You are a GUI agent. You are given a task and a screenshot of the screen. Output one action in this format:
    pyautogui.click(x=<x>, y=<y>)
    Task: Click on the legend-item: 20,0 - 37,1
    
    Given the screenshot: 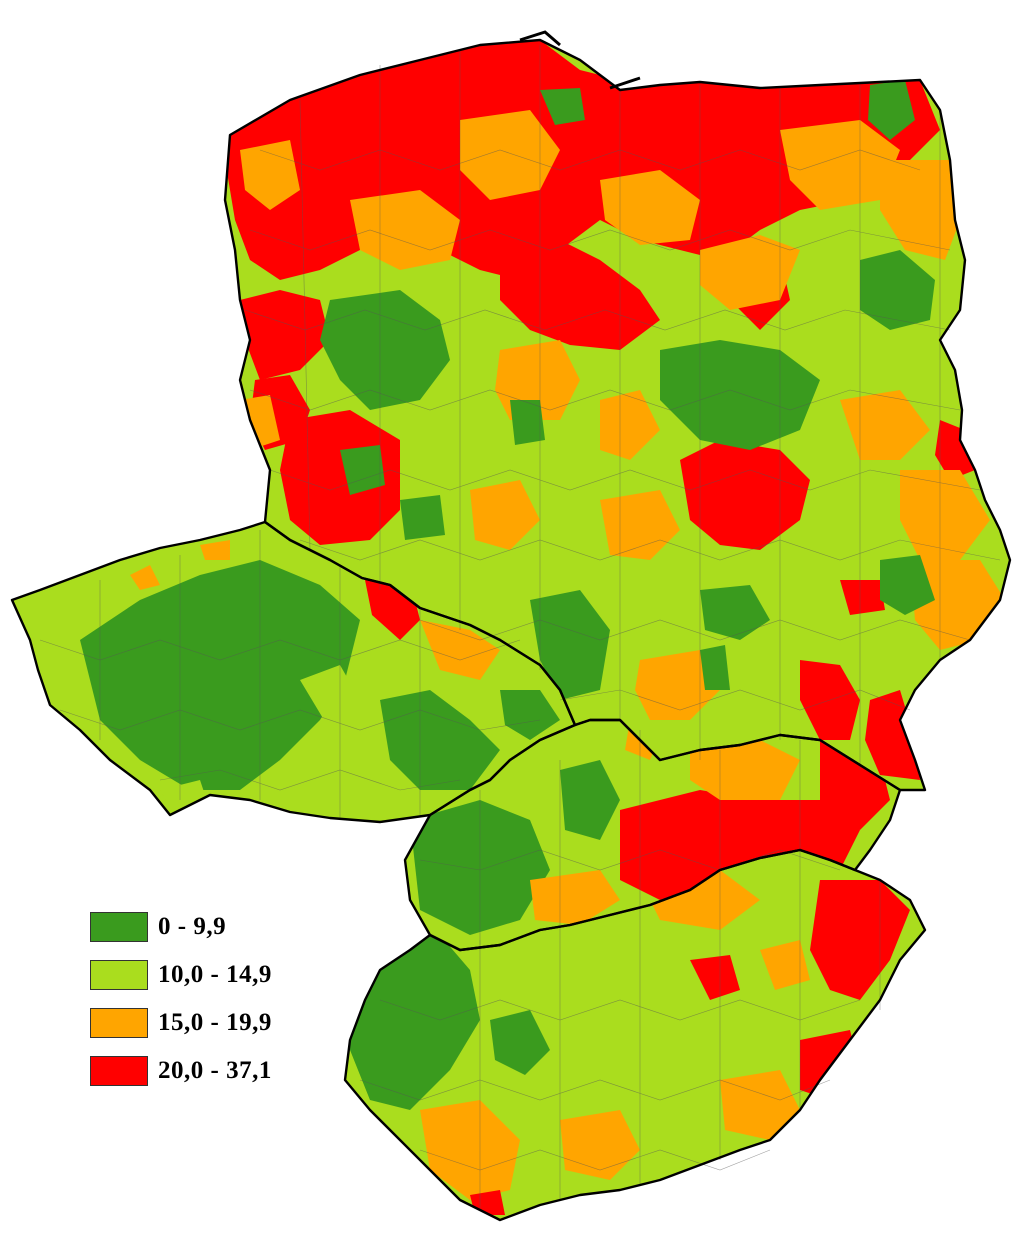 What is the action you would take?
    pyautogui.click(x=181, y=1071)
    